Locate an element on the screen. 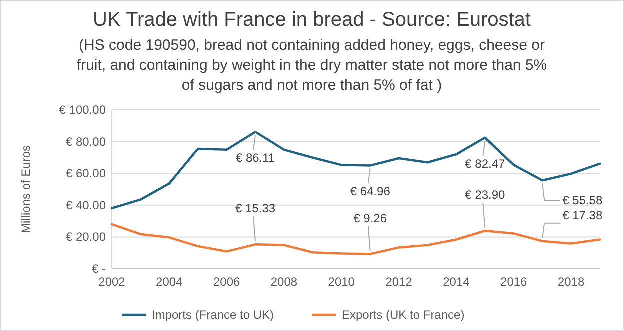  data-label: € 55.58 is located at coordinates (582, 201).